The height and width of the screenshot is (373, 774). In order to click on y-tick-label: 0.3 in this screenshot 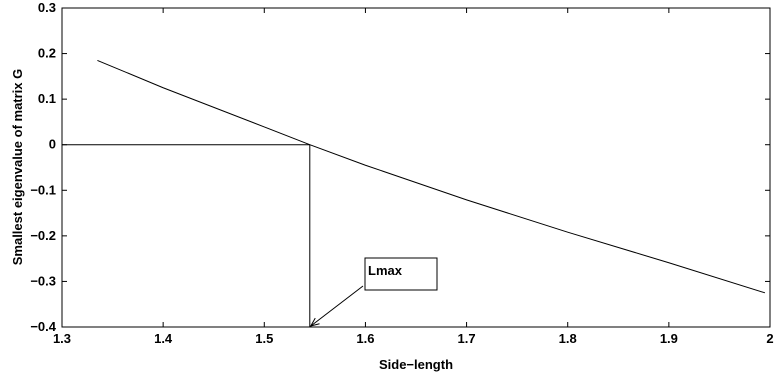, I will do `click(47, 7)`.